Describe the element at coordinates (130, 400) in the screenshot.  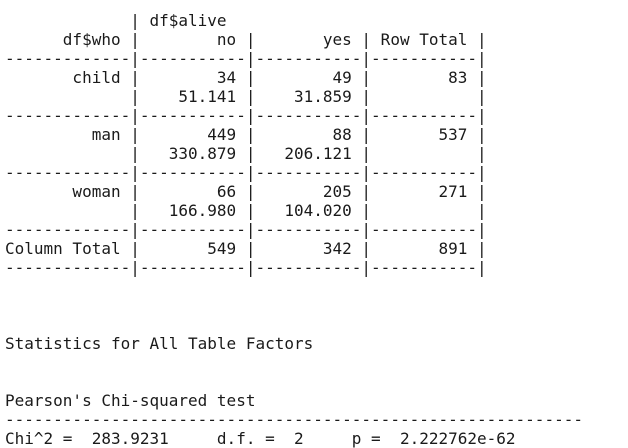
I see `test-title: Pearson's Chi-squared test` at that location.